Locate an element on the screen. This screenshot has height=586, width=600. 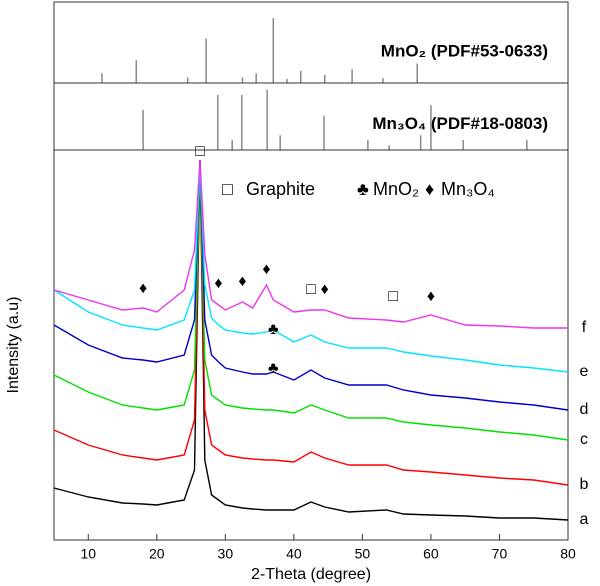
x-tick-label: 80 is located at coordinates (568, 554).